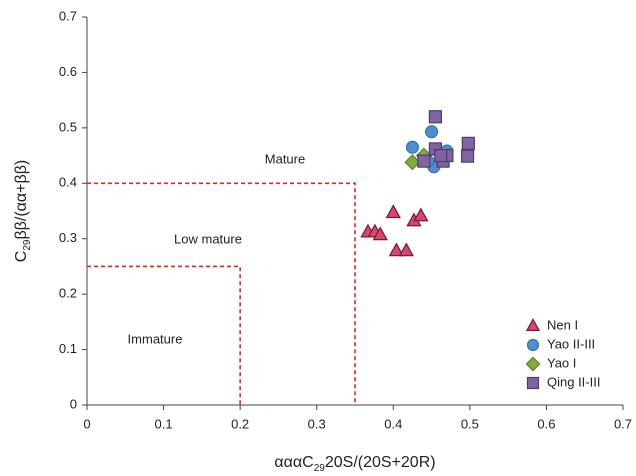 Image resolution: width=636 pixels, height=476 pixels. I want to click on label-part: αααC, so click(293, 462).